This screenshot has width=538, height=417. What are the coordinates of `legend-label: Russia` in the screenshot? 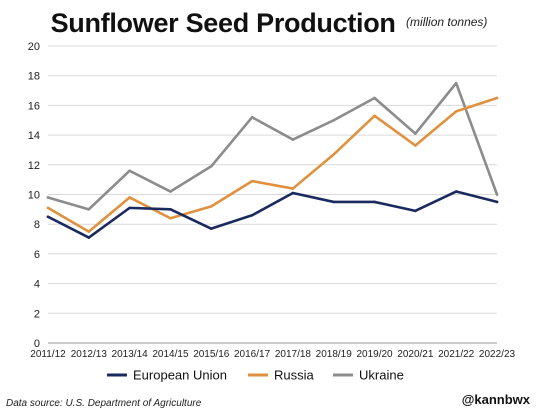 It's located at (294, 375).